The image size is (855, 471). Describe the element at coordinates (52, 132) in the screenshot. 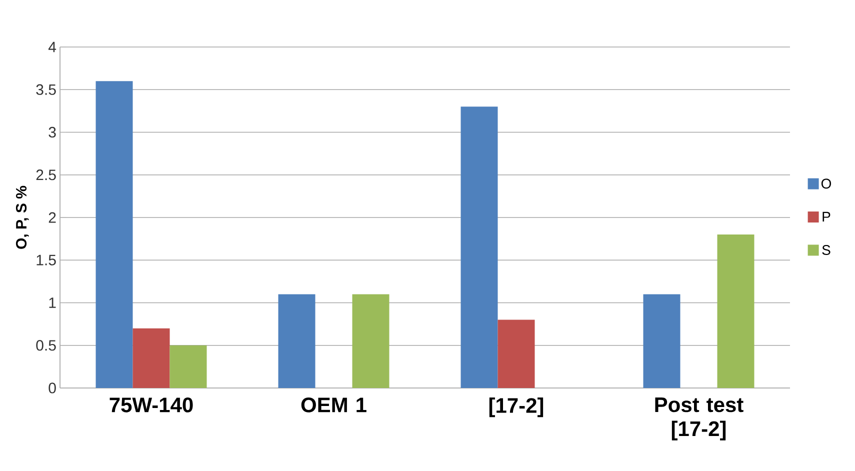

I see `y-tick-label: 3` at that location.